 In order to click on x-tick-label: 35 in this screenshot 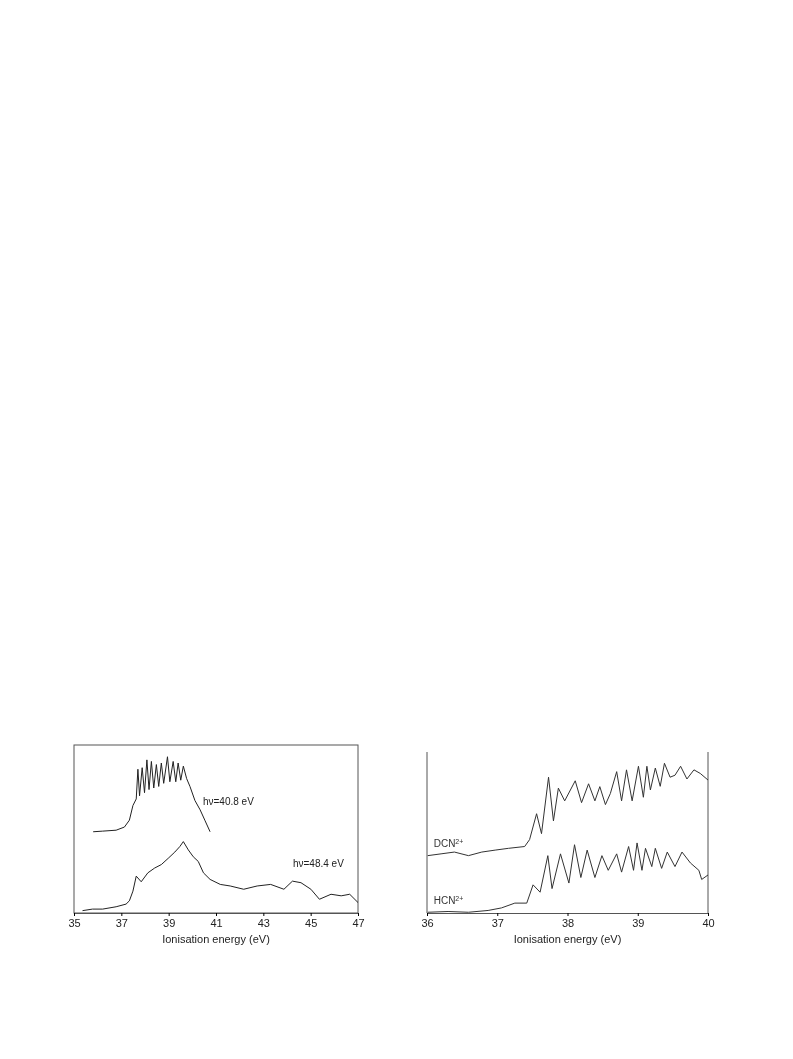, I will do `click(74, 922)`.